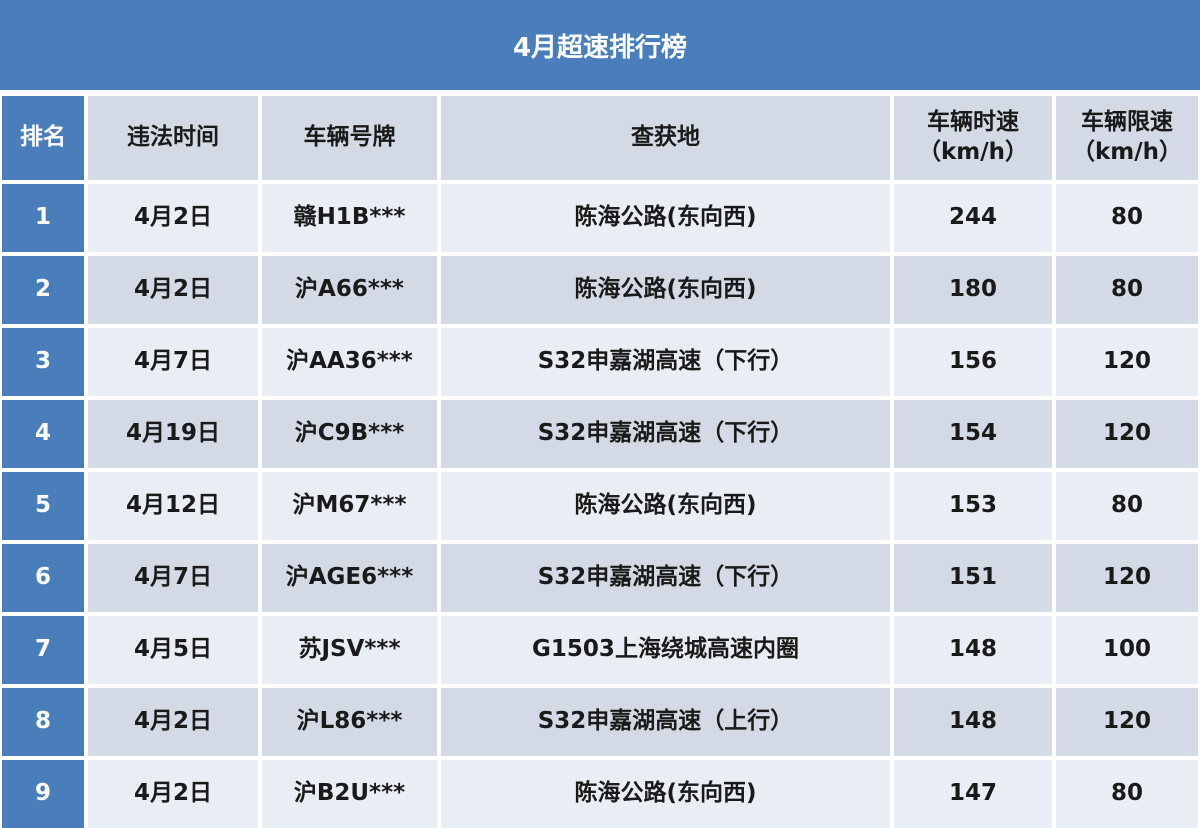 This screenshot has width=1200, height=828. I want to click on cell-rank: 7, so click(43, 650).